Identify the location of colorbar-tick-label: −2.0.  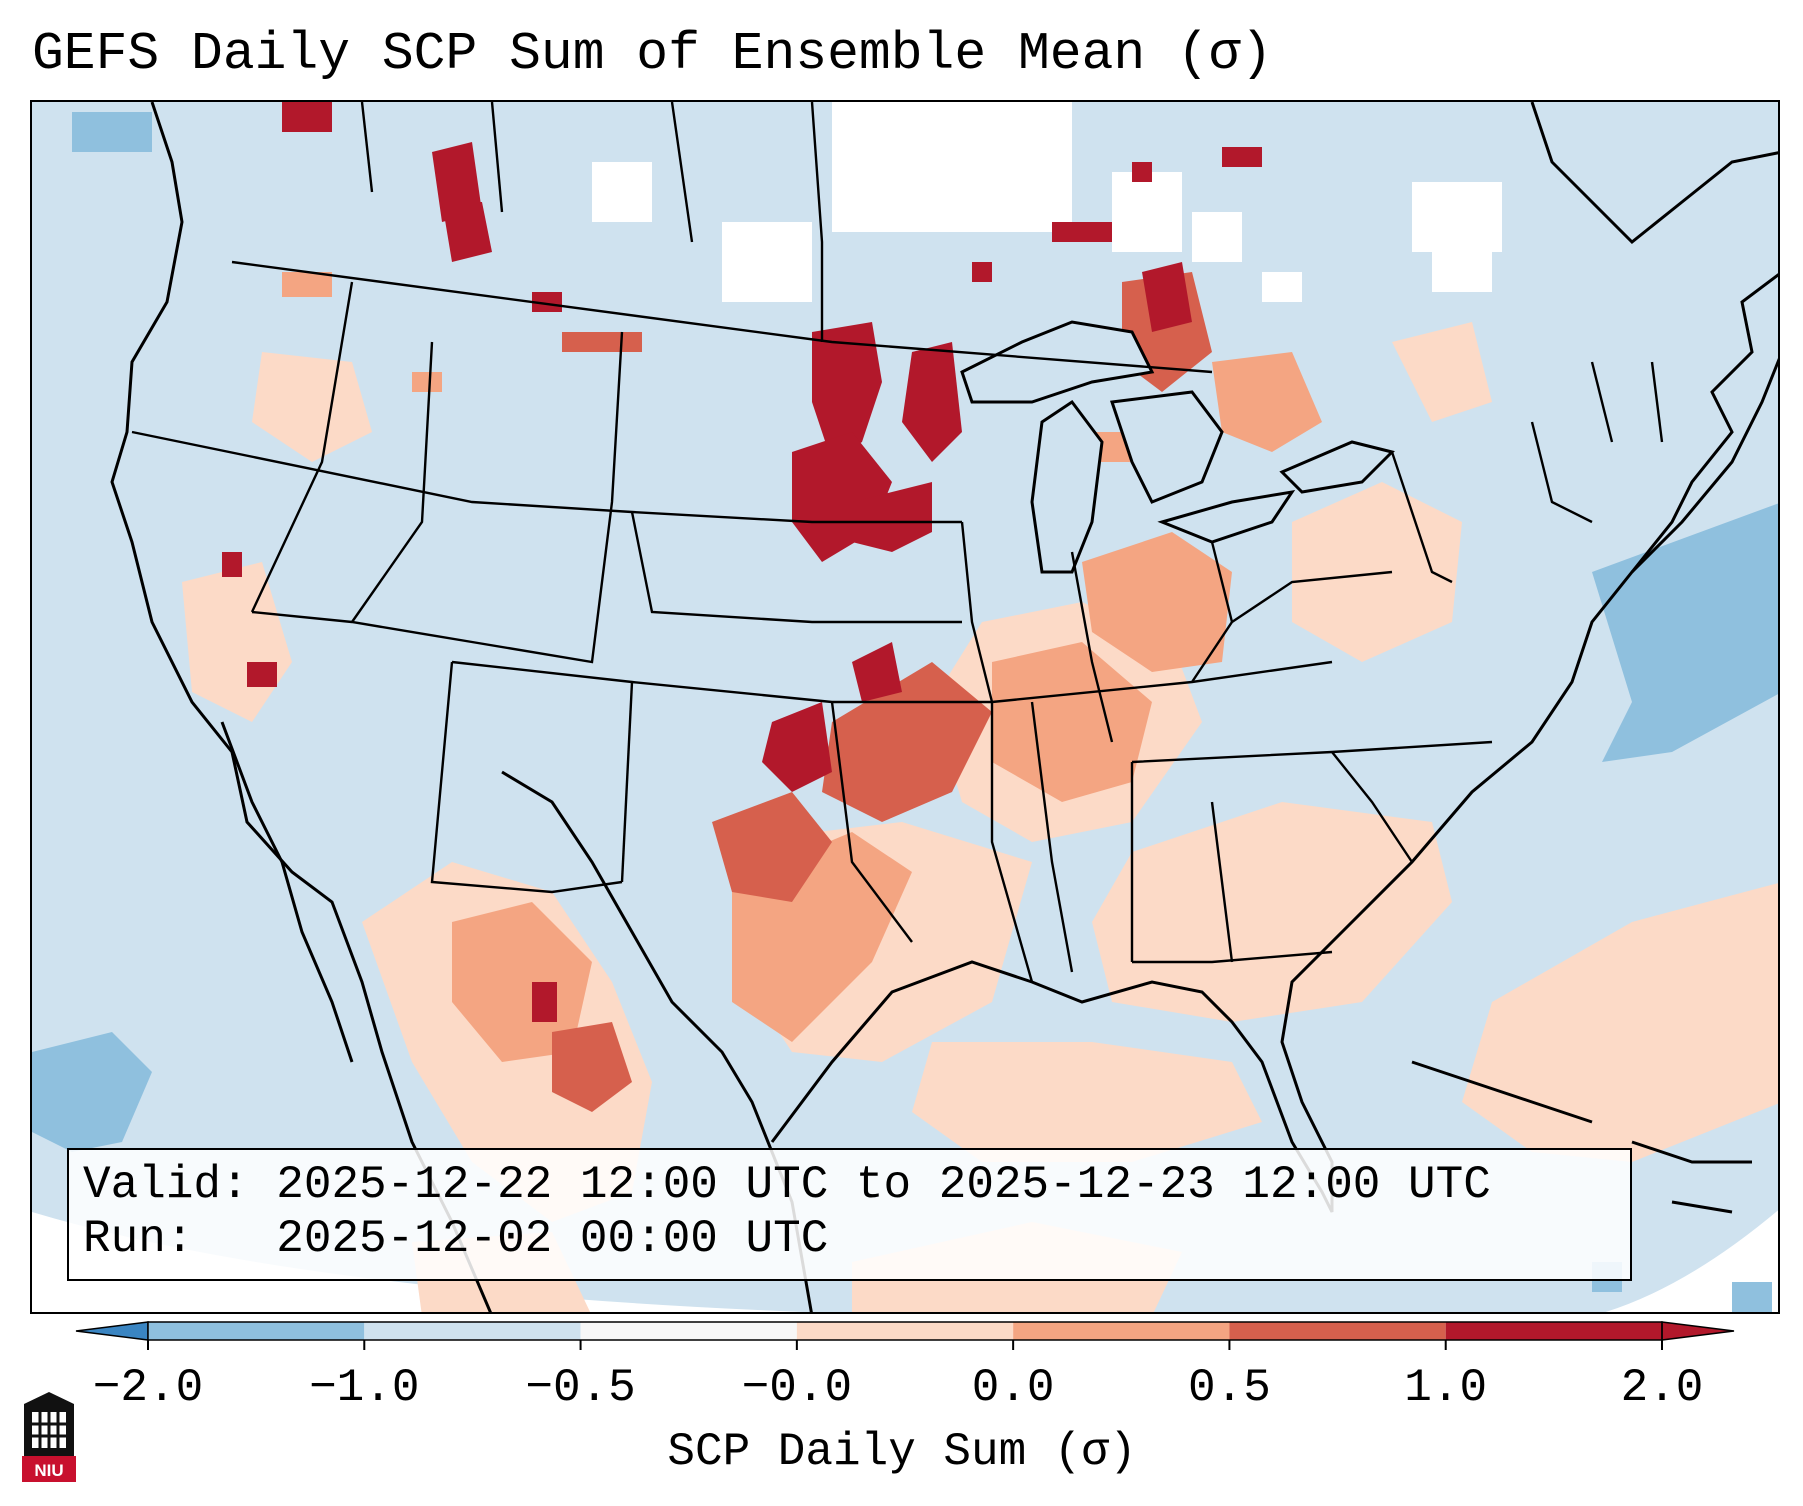
(148, 1388).